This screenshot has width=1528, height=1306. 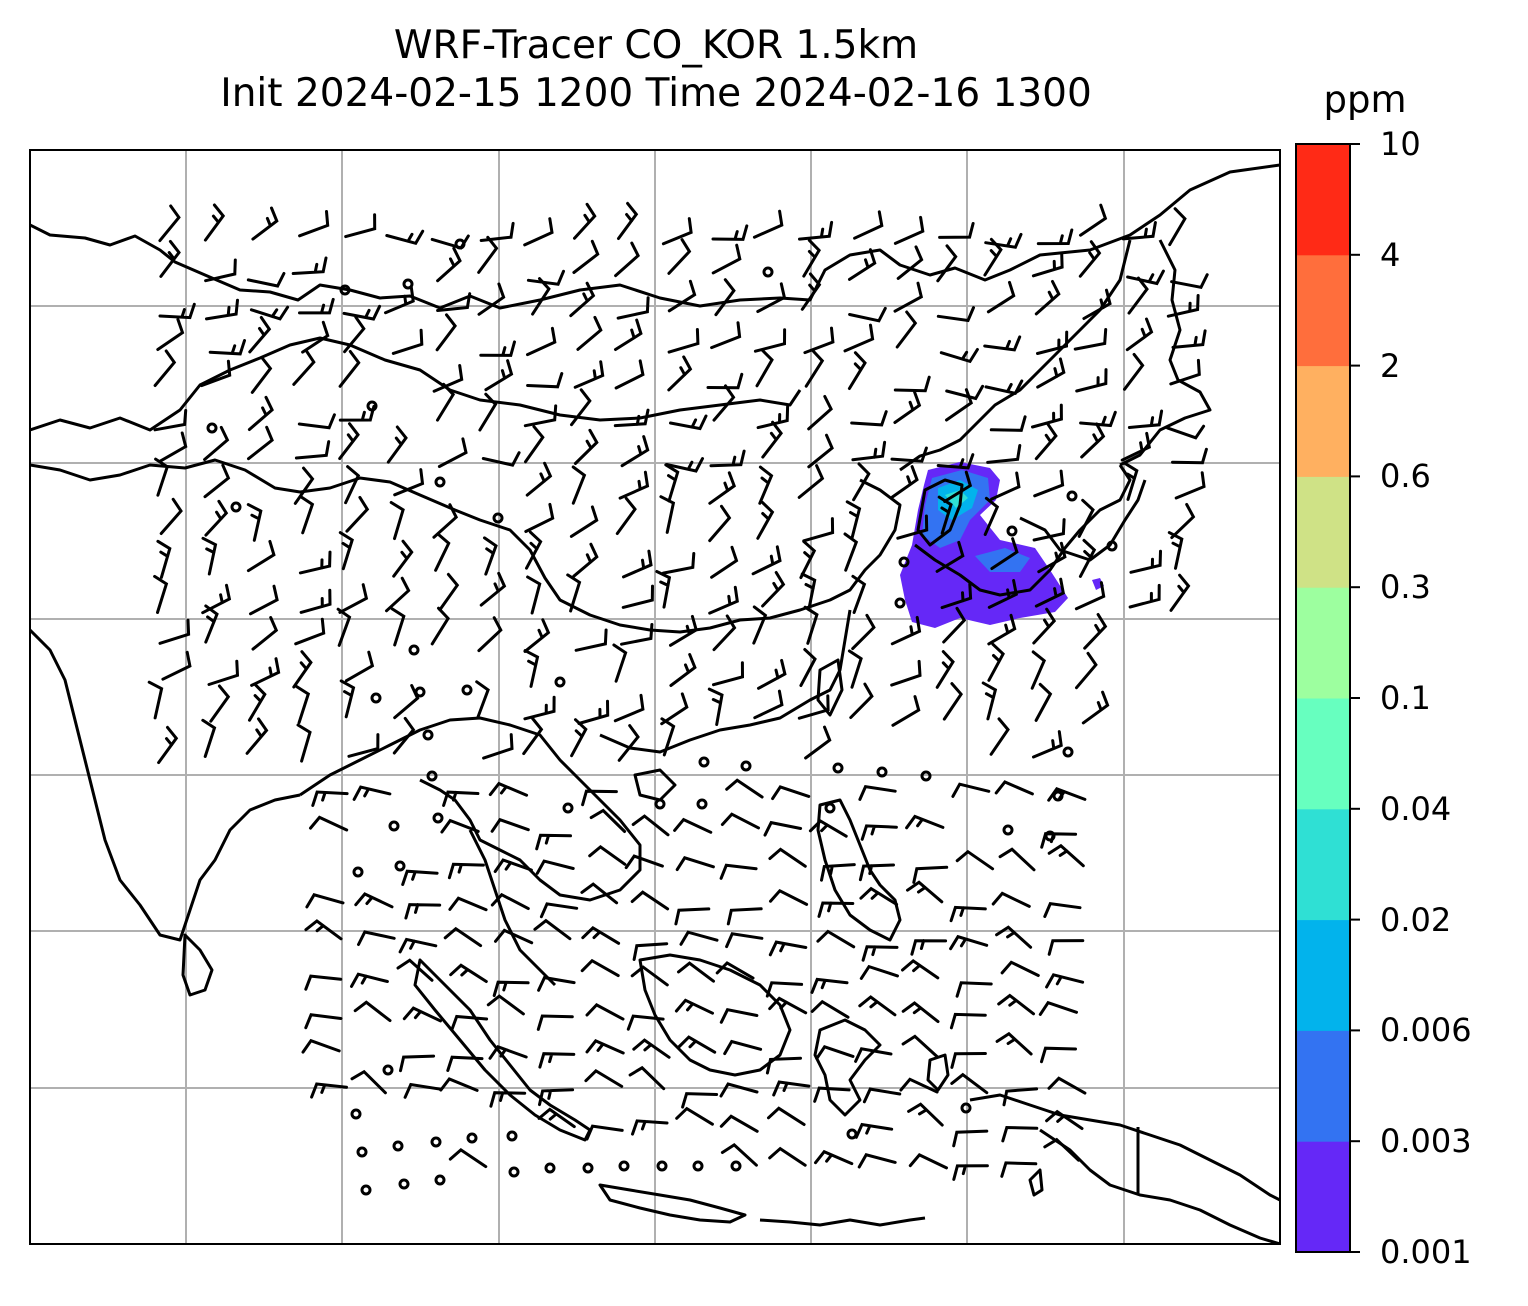 What do you see at coordinates (1390, 254) in the screenshot?
I see `colorbar-label: 4` at bounding box center [1390, 254].